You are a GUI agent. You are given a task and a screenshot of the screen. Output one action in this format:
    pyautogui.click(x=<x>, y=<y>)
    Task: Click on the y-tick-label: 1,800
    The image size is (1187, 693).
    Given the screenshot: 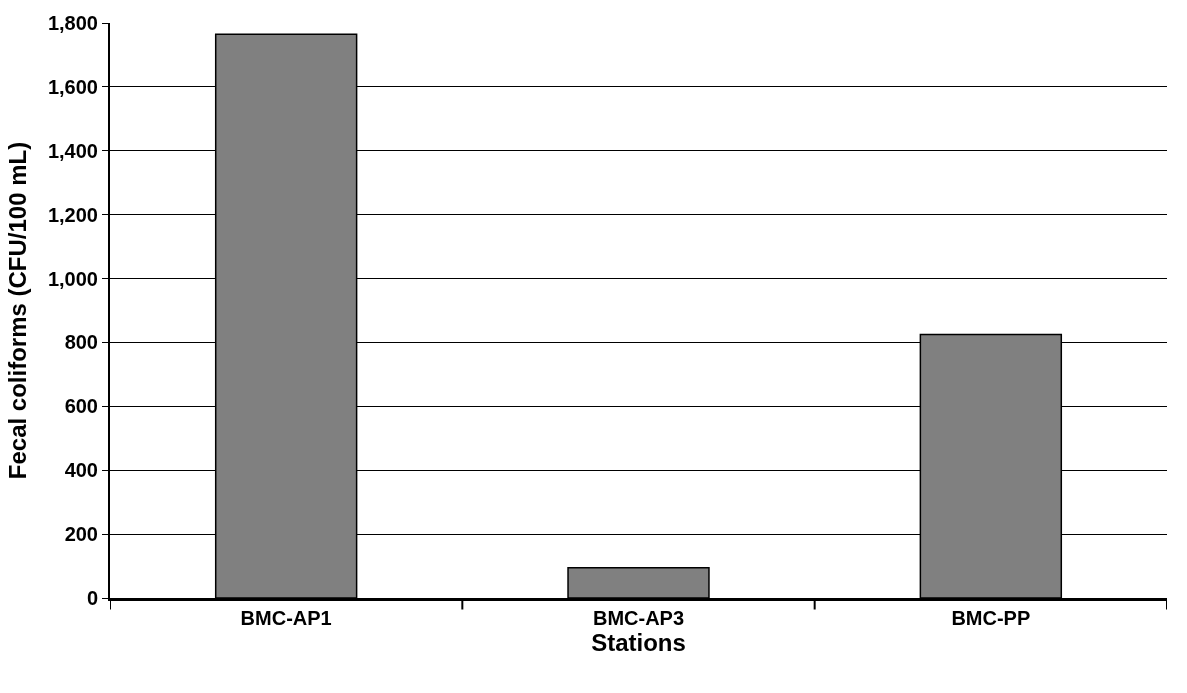 What is the action you would take?
    pyautogui.click(x=72, y=23)
    